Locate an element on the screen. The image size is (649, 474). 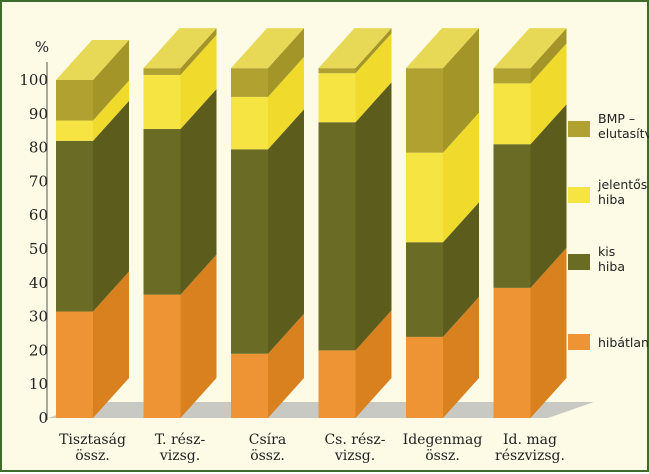
legend-label: jelentős hiba is located at coordinates (622, 192).